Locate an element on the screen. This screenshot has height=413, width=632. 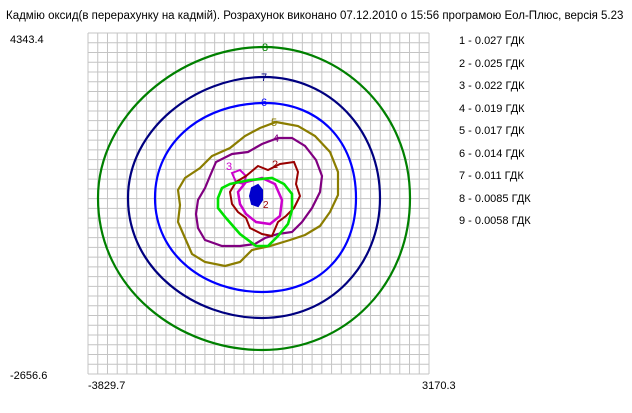
legend-item-8: 8 - 0.0085 ГДК is located at coordinates (495, 198).